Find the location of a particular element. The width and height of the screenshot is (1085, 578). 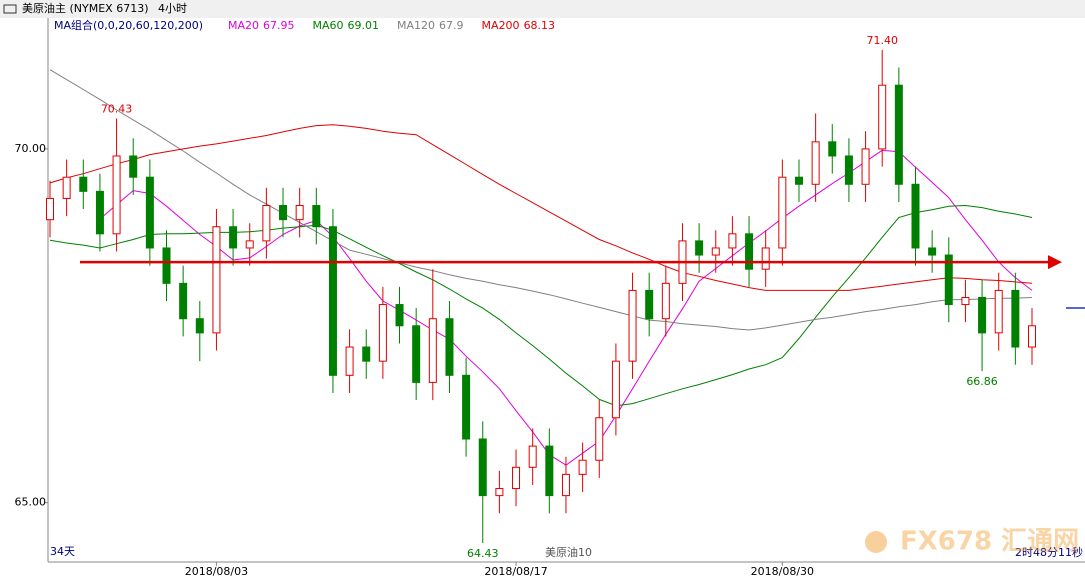

ma-group: MA组合(0,0,20,60,120,200) is located at coordinates (128, 25).